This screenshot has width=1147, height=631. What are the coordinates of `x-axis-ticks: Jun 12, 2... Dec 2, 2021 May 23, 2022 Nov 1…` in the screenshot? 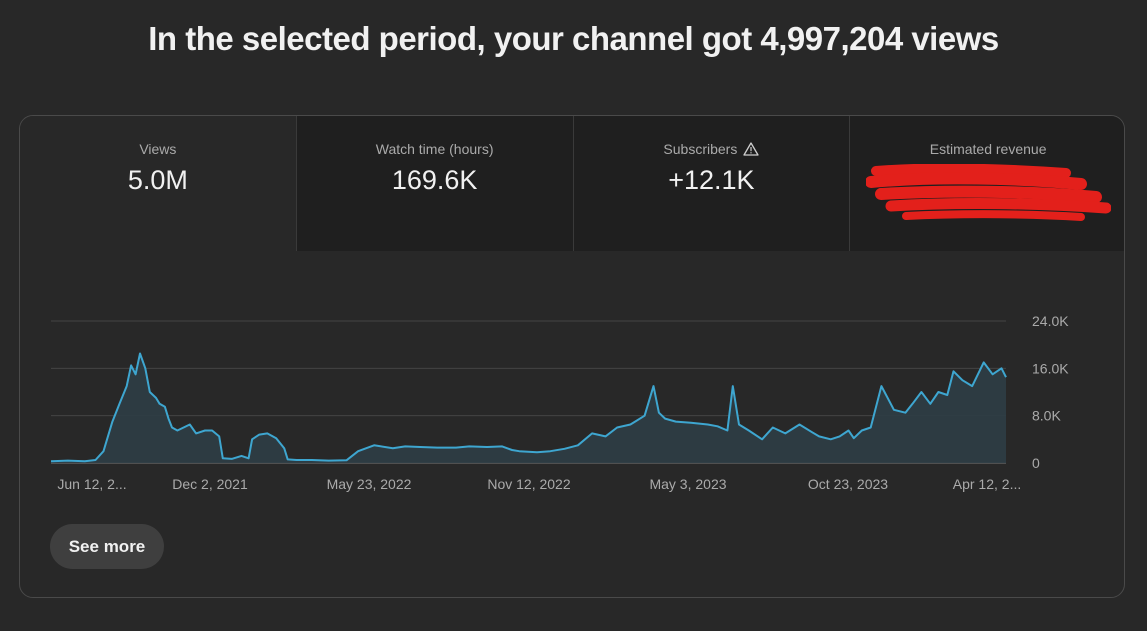 It's located at (539, 484).